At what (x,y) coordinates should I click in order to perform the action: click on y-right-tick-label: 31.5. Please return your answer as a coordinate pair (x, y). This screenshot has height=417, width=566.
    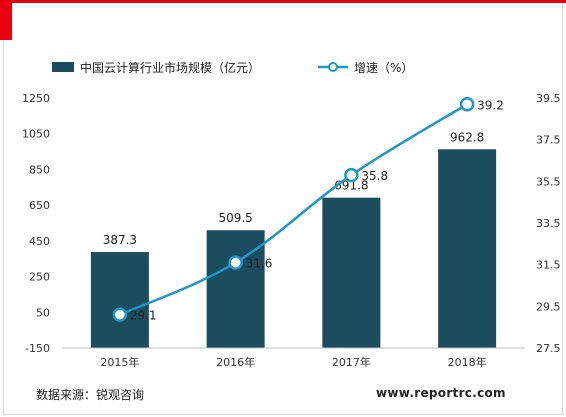
    Looking at the image, I should click on (548, 265).